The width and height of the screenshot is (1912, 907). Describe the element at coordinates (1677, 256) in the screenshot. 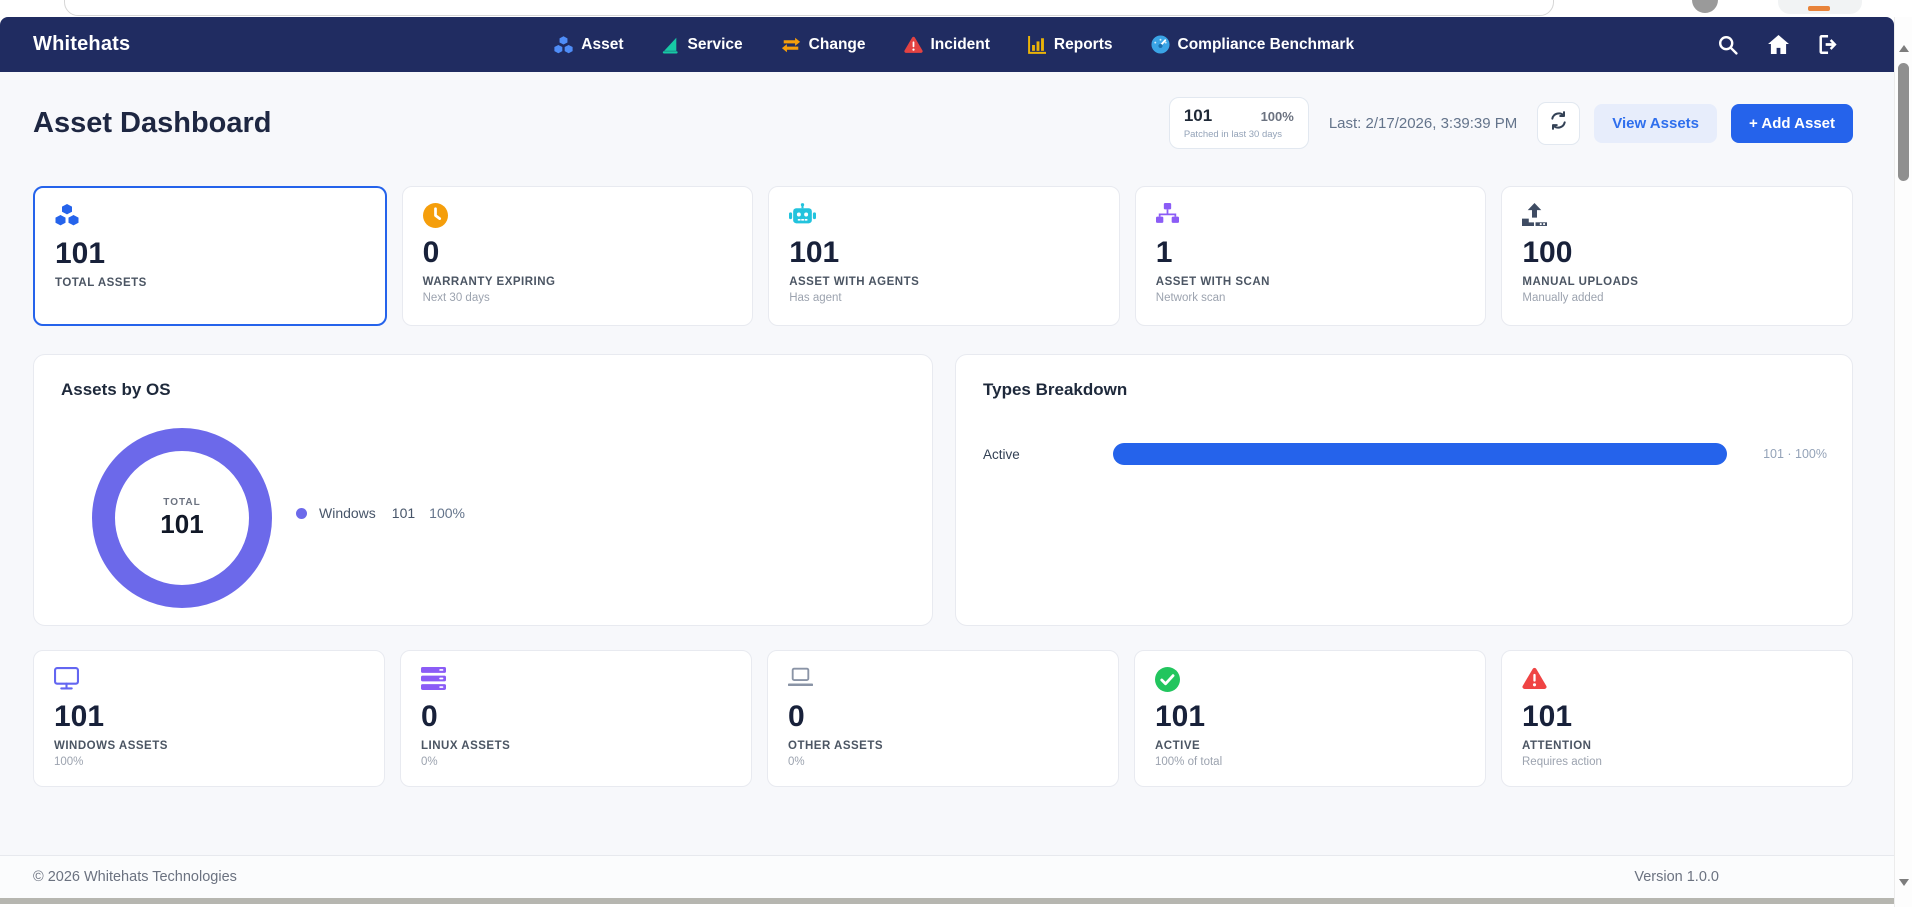

I see `card-manual-uploads: 100 MANUAL UPLOADS Manually added` at that location.